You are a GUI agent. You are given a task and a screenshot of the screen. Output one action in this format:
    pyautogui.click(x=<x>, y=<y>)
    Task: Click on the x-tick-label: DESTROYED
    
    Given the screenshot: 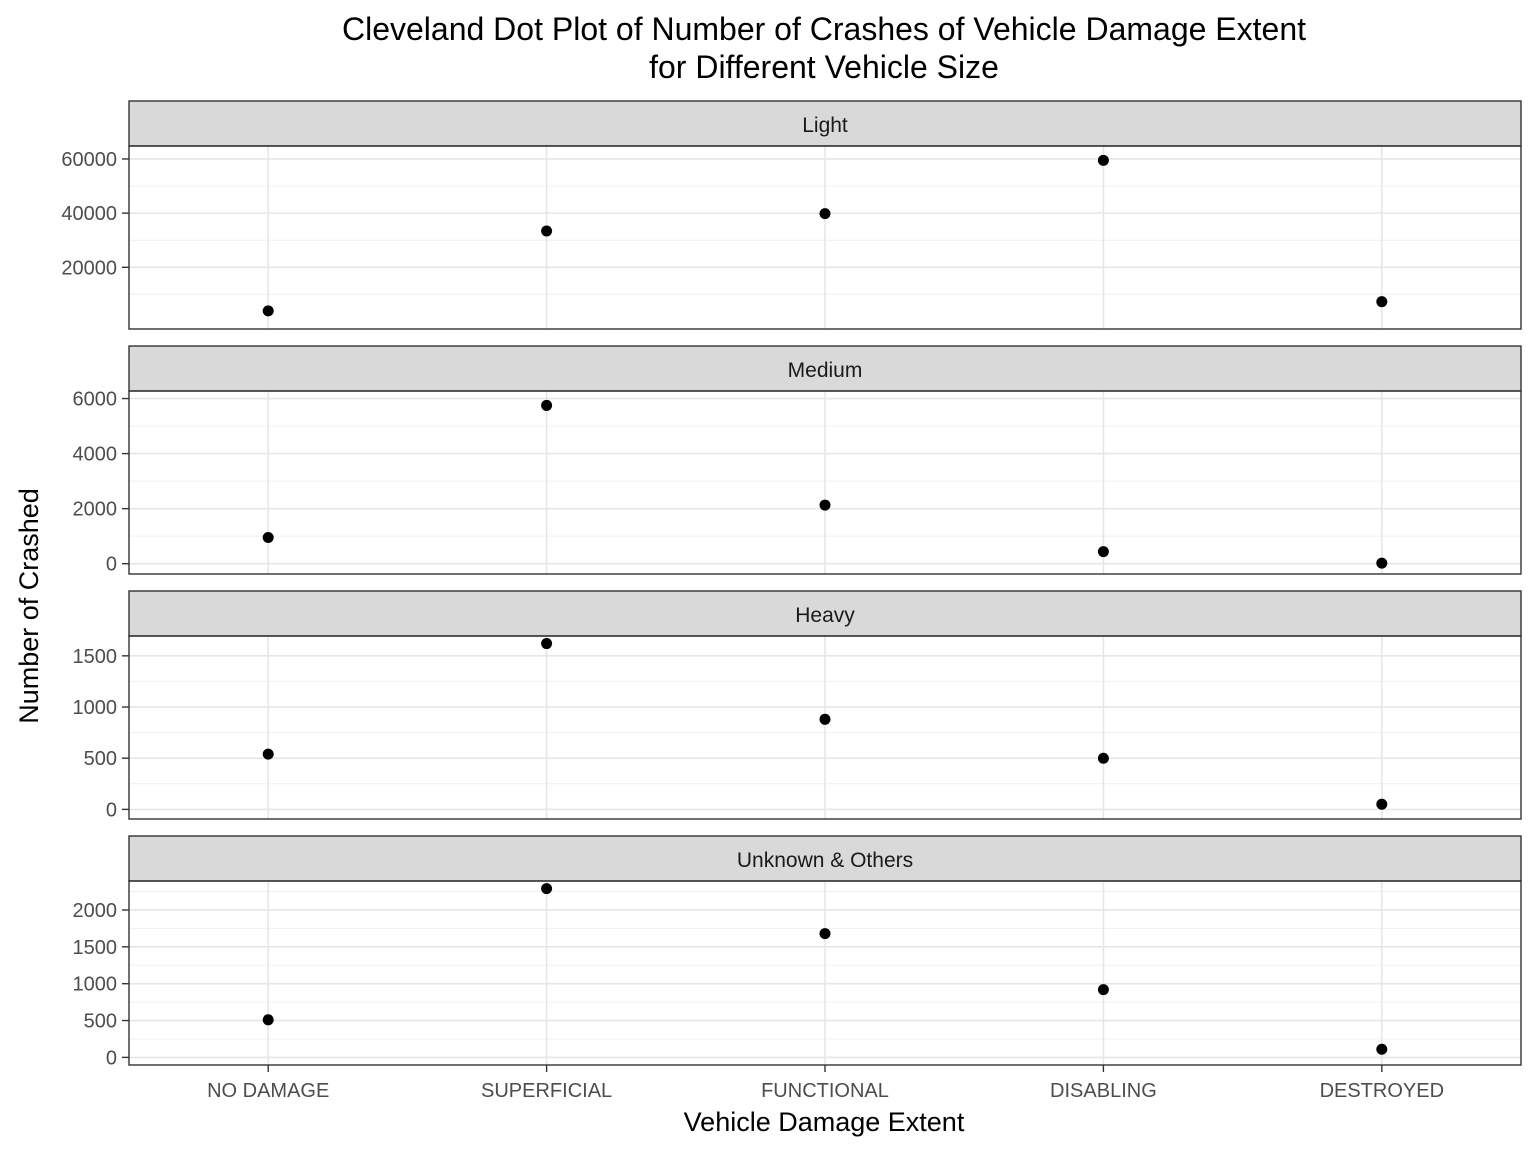 What is the action you would take?
    pyautogui.click(x=1382, y=1091)
    